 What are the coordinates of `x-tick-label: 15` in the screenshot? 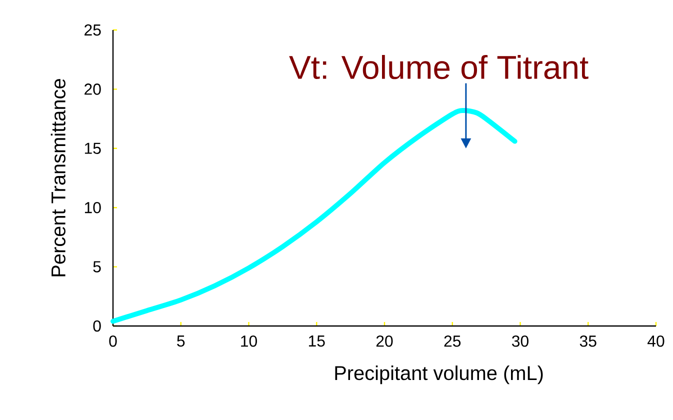 It's located at (316, 341).